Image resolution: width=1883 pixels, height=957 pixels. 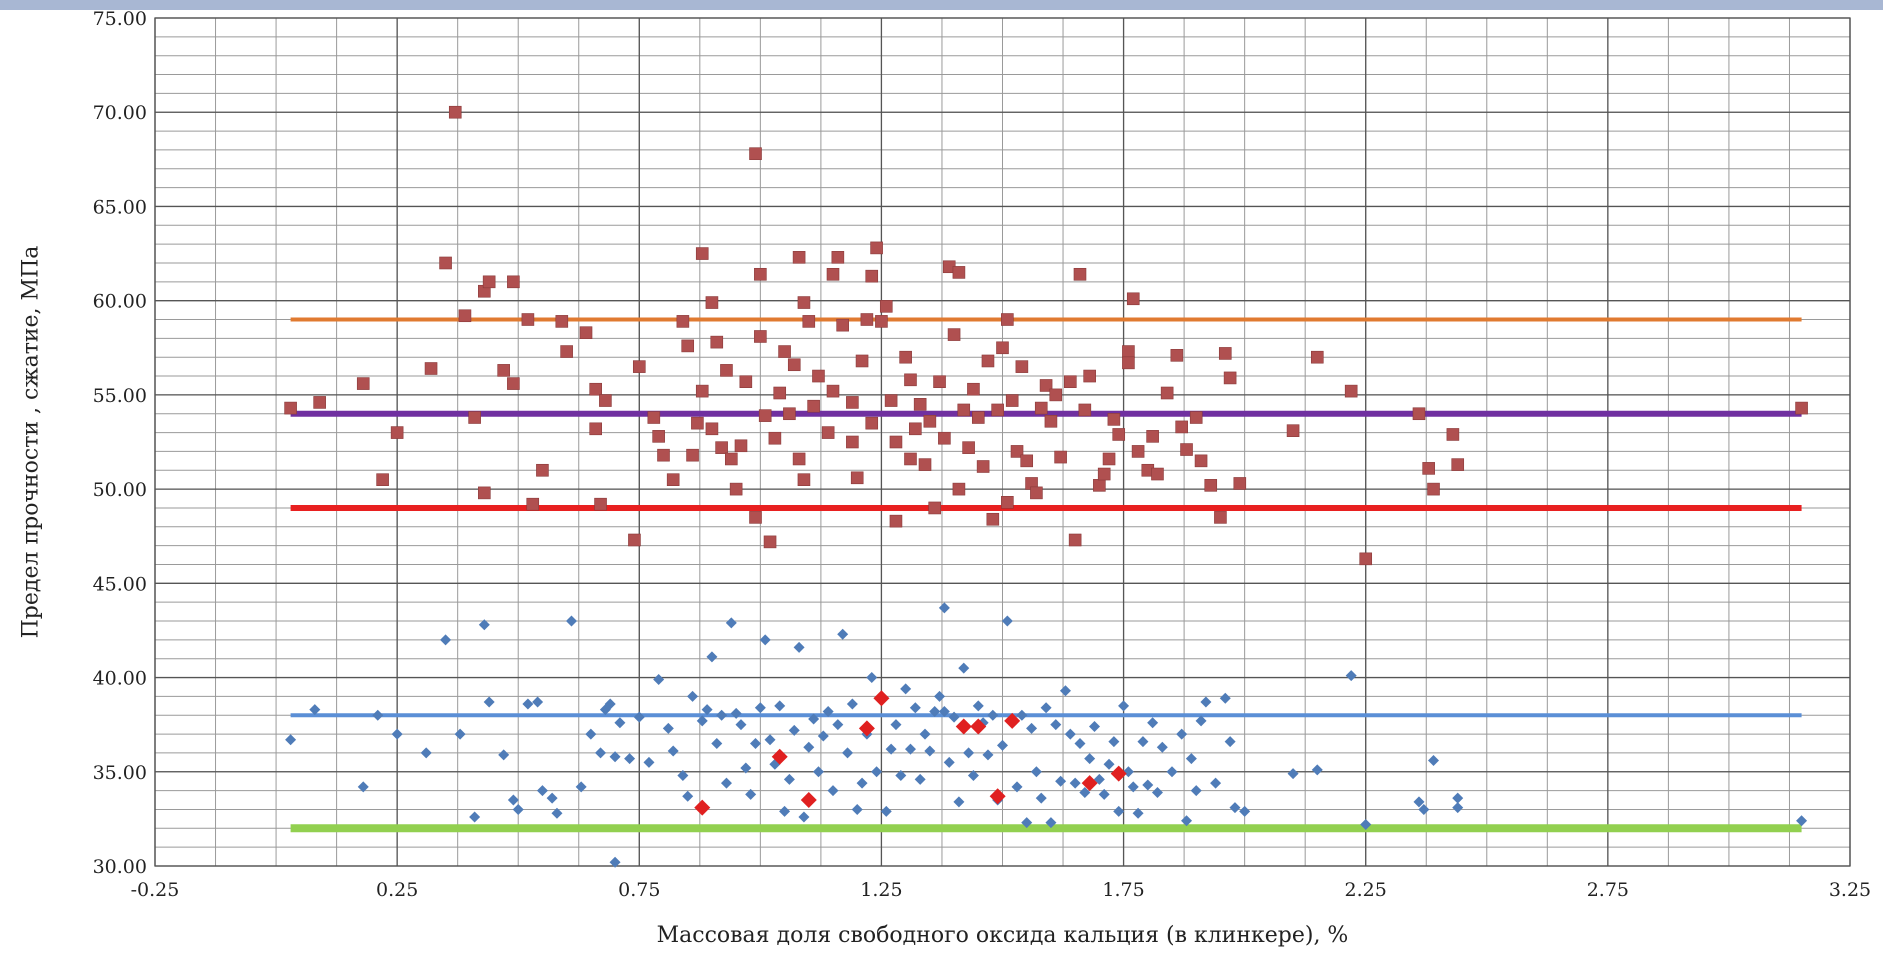 I want to click on x-tick-label: 3.25, so click(x=1850, y=890).